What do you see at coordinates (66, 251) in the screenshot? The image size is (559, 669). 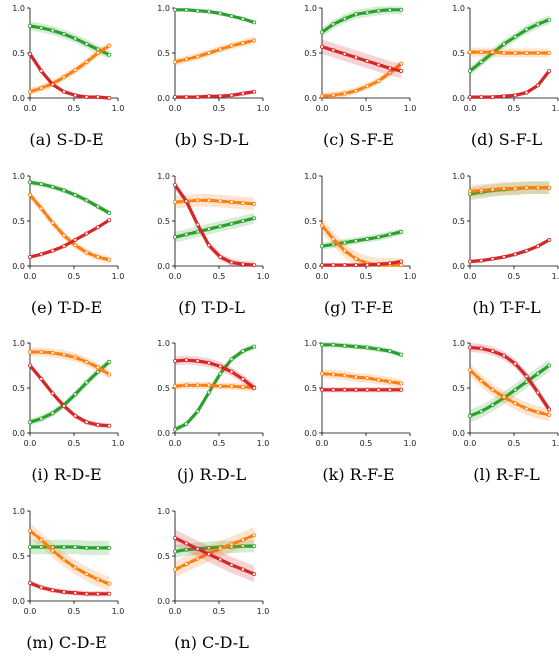 I see `subplot-4: 0.0 0.5 1.0 0.0 0.5 1.0 (e) T-D-E` at bounding box center [66, 251].